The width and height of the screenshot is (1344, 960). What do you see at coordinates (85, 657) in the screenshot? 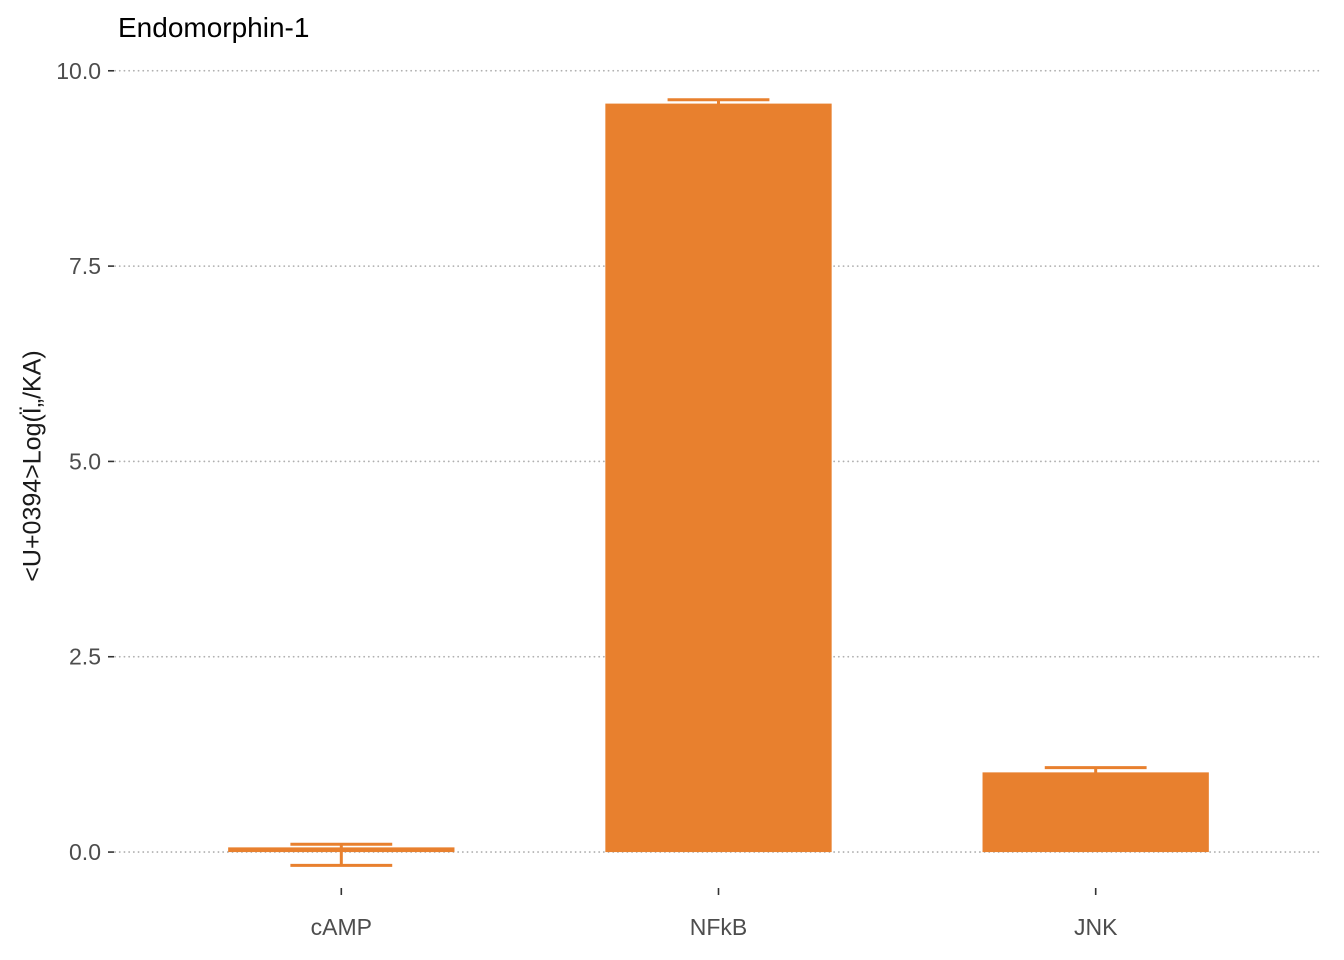
I see `y-tick-label: 2.5` at bounding box center [85, 657].